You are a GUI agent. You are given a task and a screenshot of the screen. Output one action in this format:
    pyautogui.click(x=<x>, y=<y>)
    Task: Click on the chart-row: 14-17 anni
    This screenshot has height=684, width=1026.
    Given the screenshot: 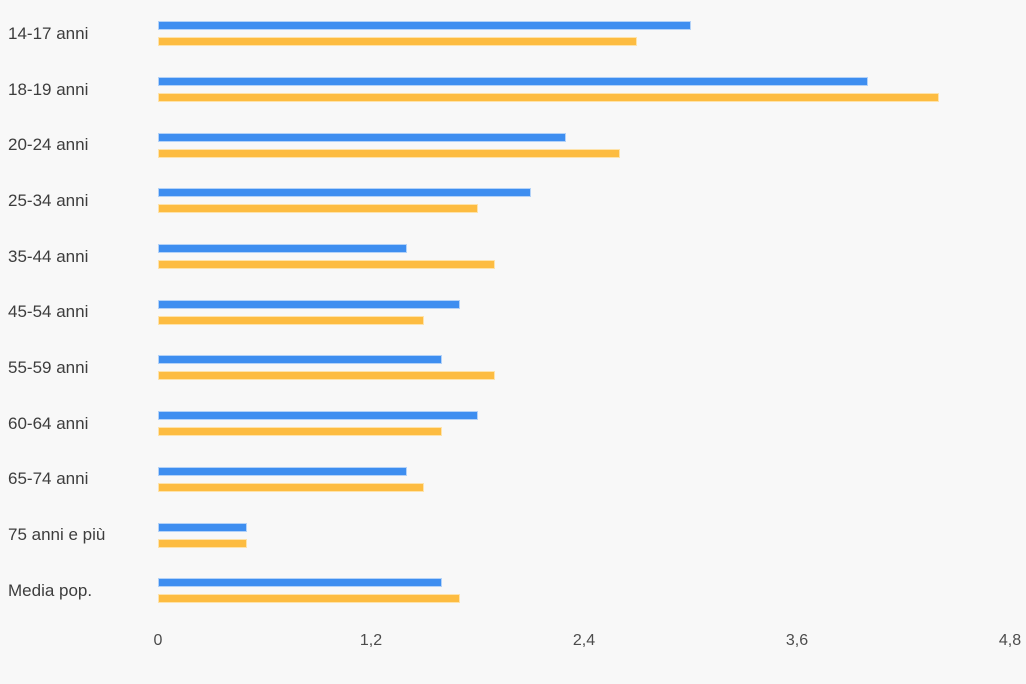 What is the action you would take?
    pyautogui.click(x=513, y=34)
    